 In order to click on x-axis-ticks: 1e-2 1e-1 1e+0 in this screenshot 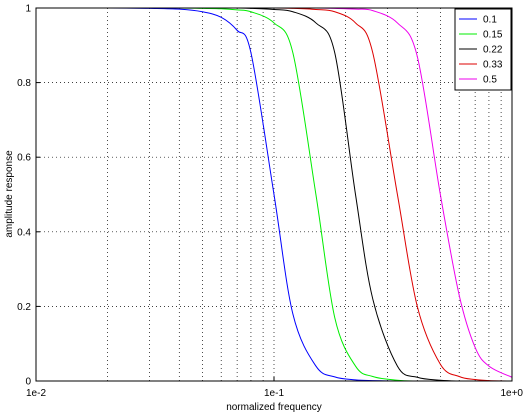, I will do `click(274, 388)`.